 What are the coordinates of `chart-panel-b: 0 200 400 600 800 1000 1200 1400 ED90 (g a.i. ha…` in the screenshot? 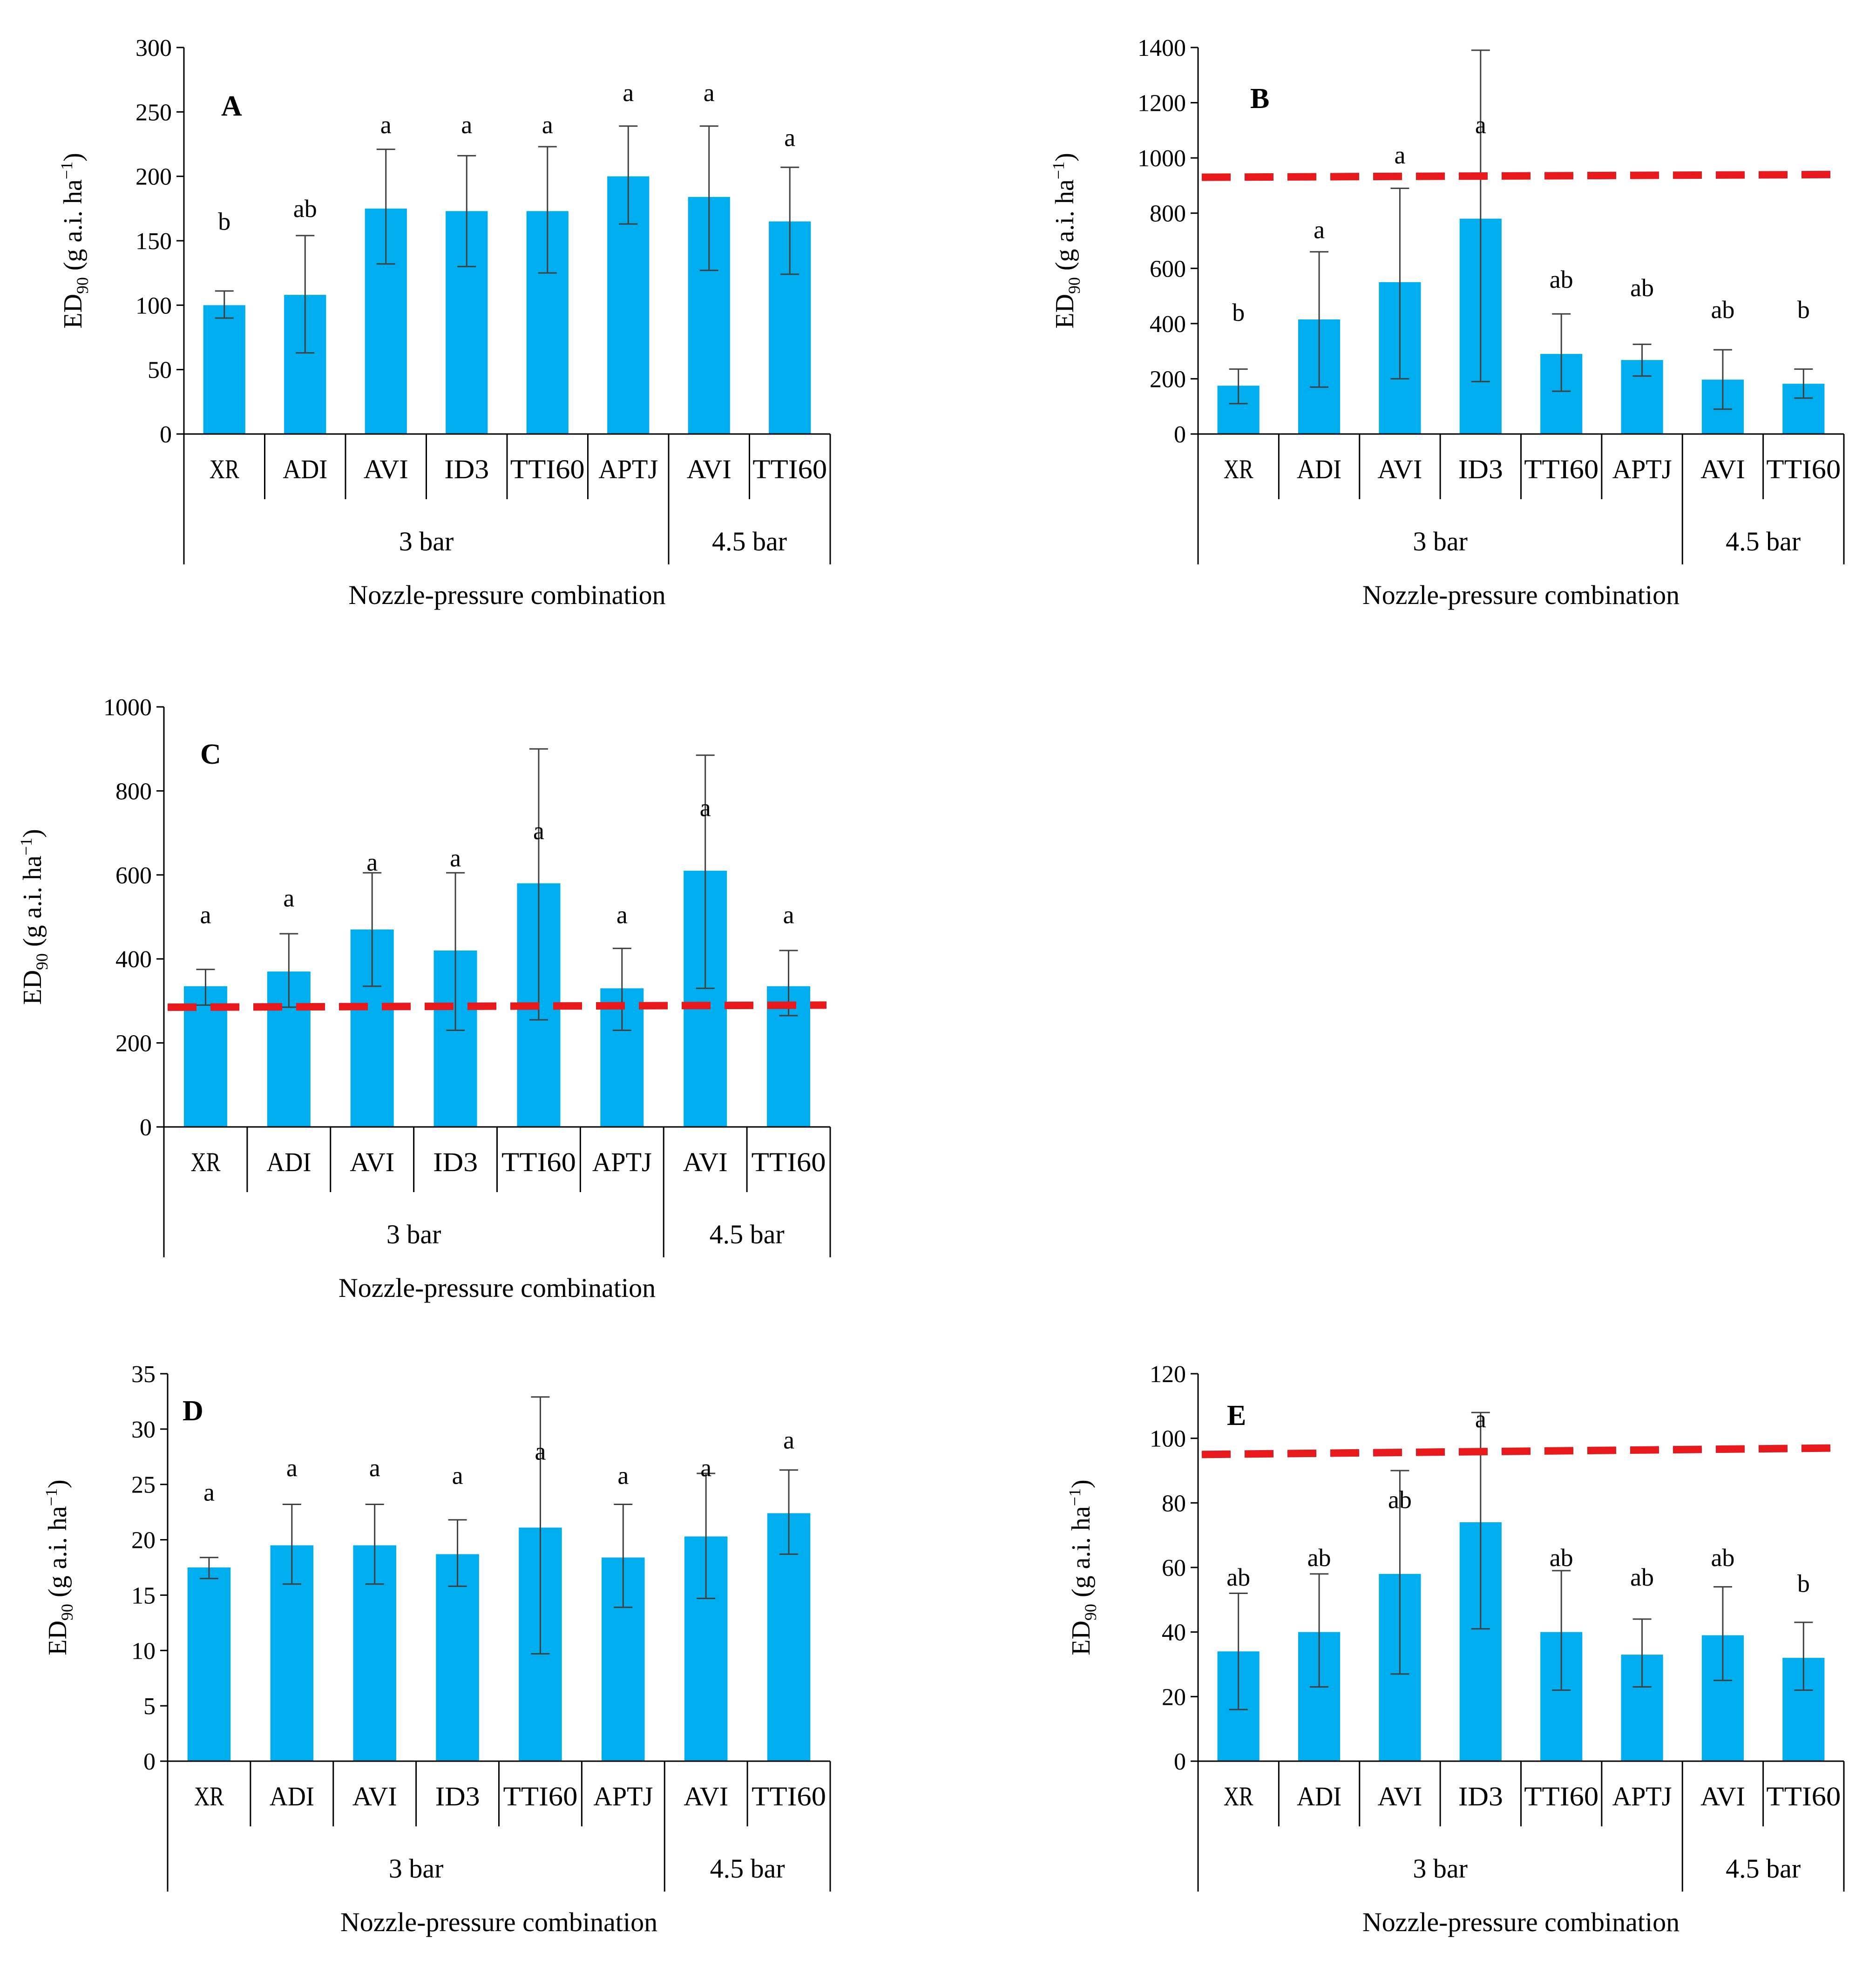 It's located at (1447, 322).